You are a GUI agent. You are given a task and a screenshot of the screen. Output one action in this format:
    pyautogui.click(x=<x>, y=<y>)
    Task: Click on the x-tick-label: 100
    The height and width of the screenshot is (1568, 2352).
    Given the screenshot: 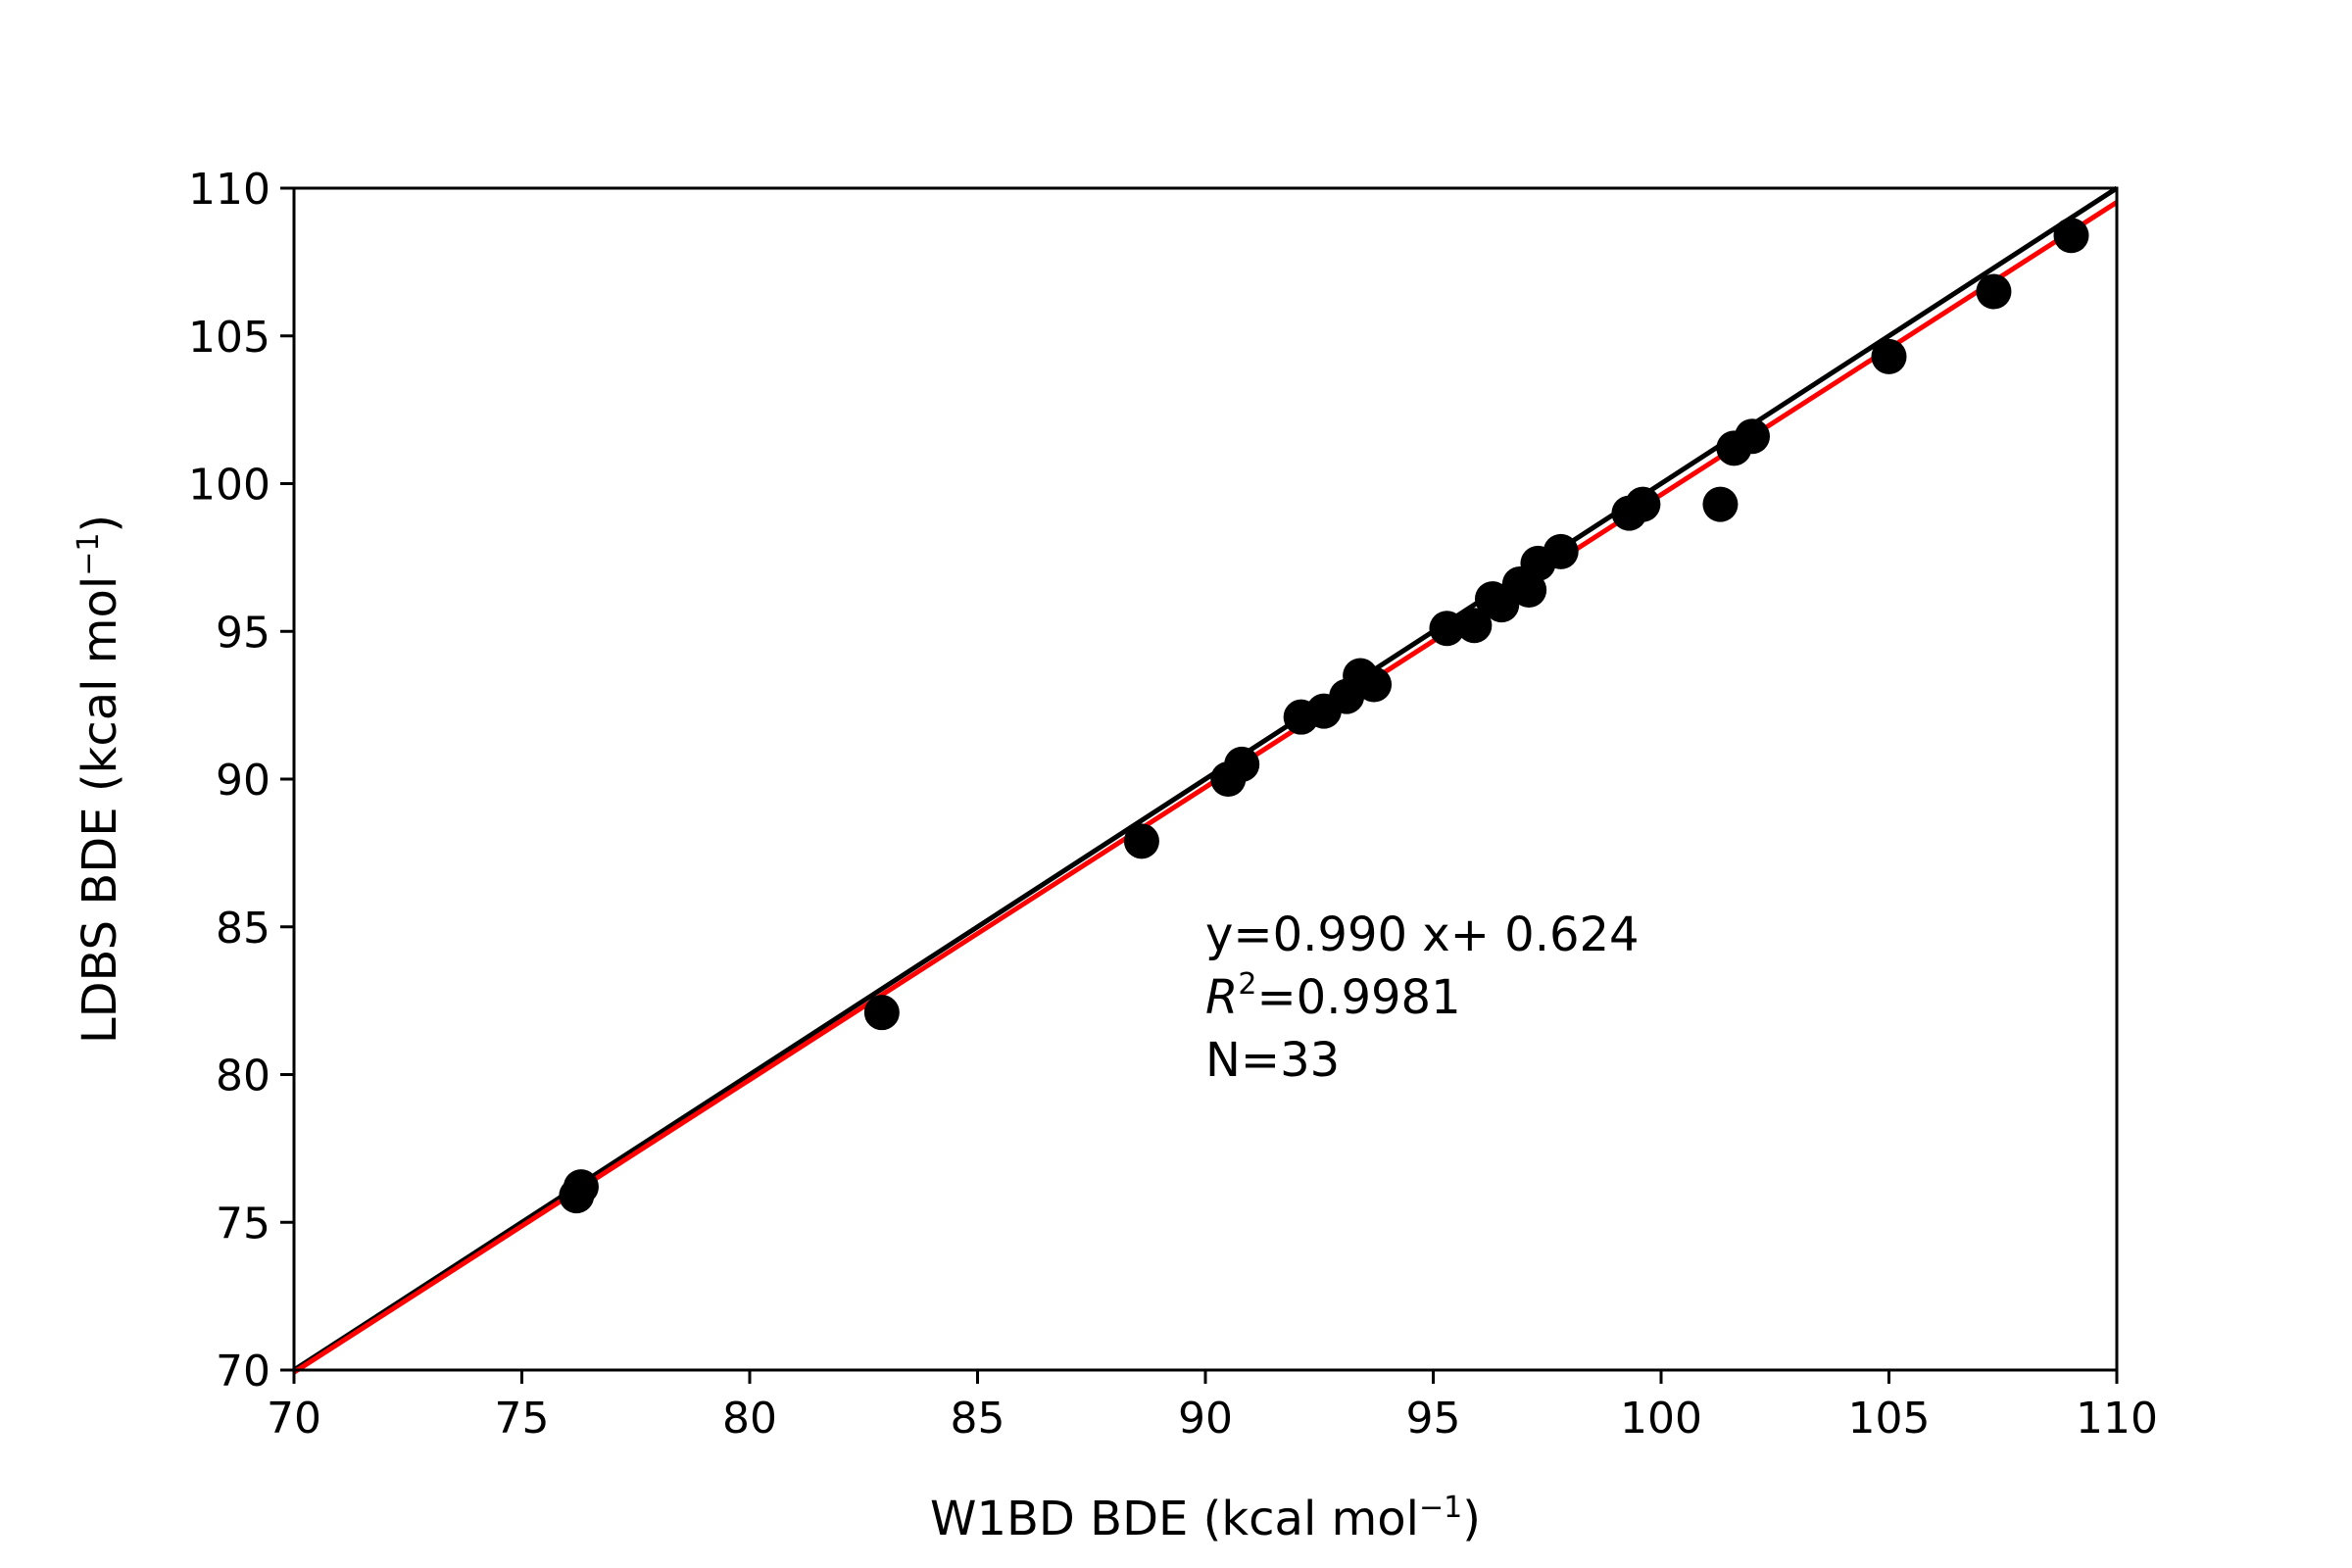 What is the action you would take?
    pyautogui.click(x=1661, y=1419)
    